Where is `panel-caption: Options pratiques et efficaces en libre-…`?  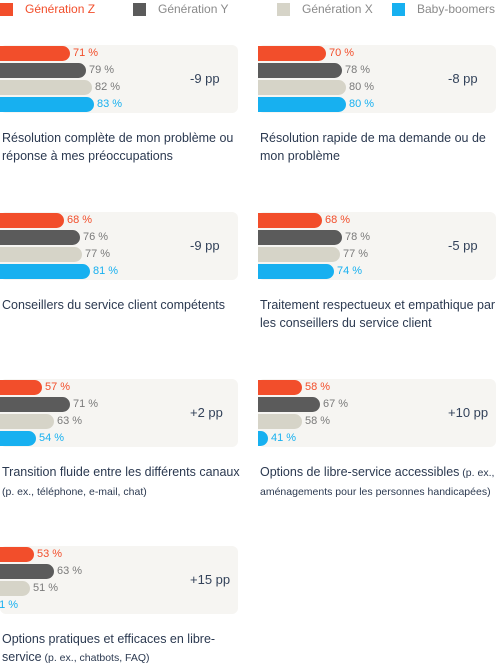
panel-caption: Options pratiques et efficaces en libre-… is located at coordinates (122, 648).